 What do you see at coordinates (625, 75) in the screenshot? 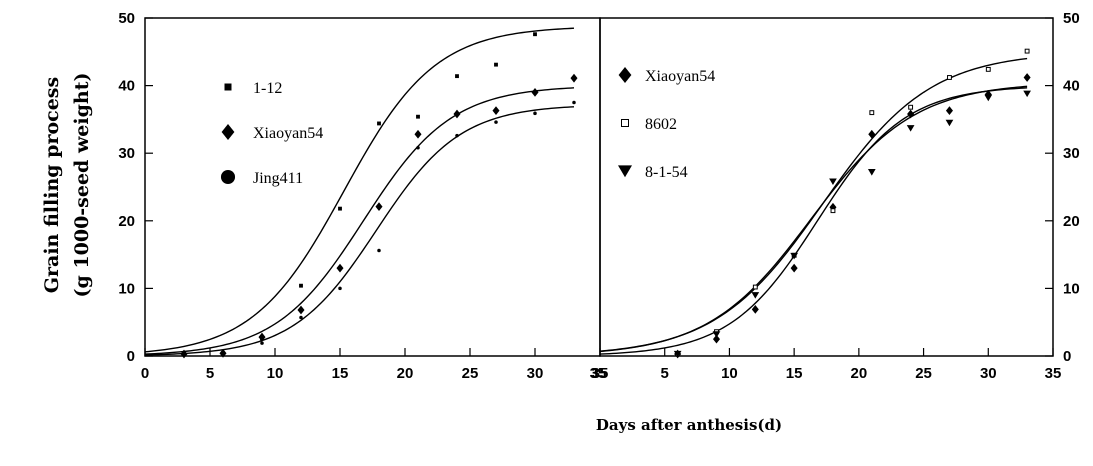
I see `right-legend-marker-xiaoyan54` at bounding box center [625, 75].